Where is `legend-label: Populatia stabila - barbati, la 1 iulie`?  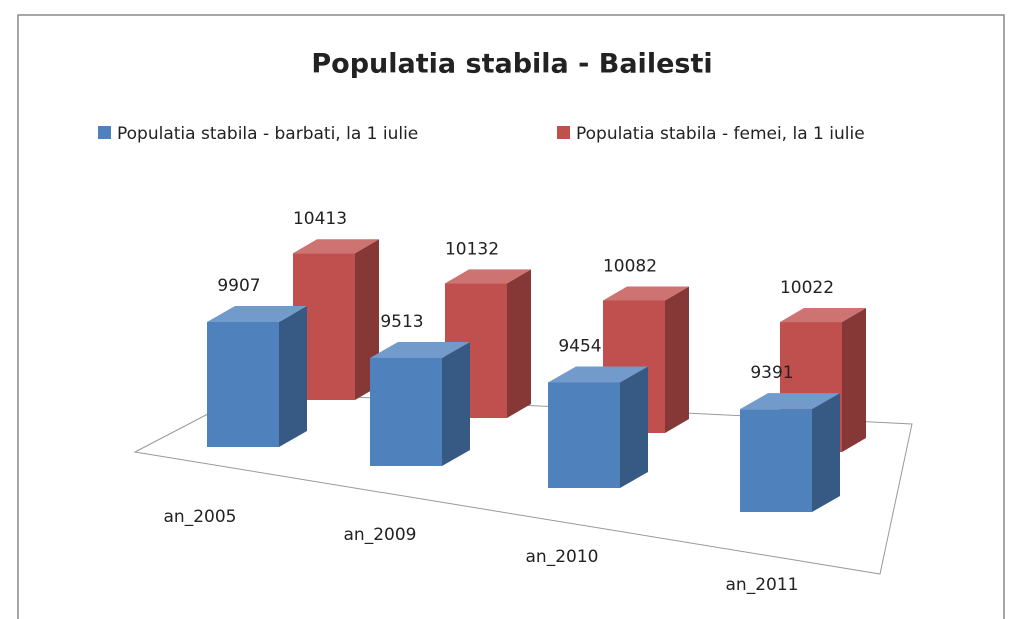 legend-label: Populatia stabila - barbati, la 1 iulie is located at coordinates (267, 134).